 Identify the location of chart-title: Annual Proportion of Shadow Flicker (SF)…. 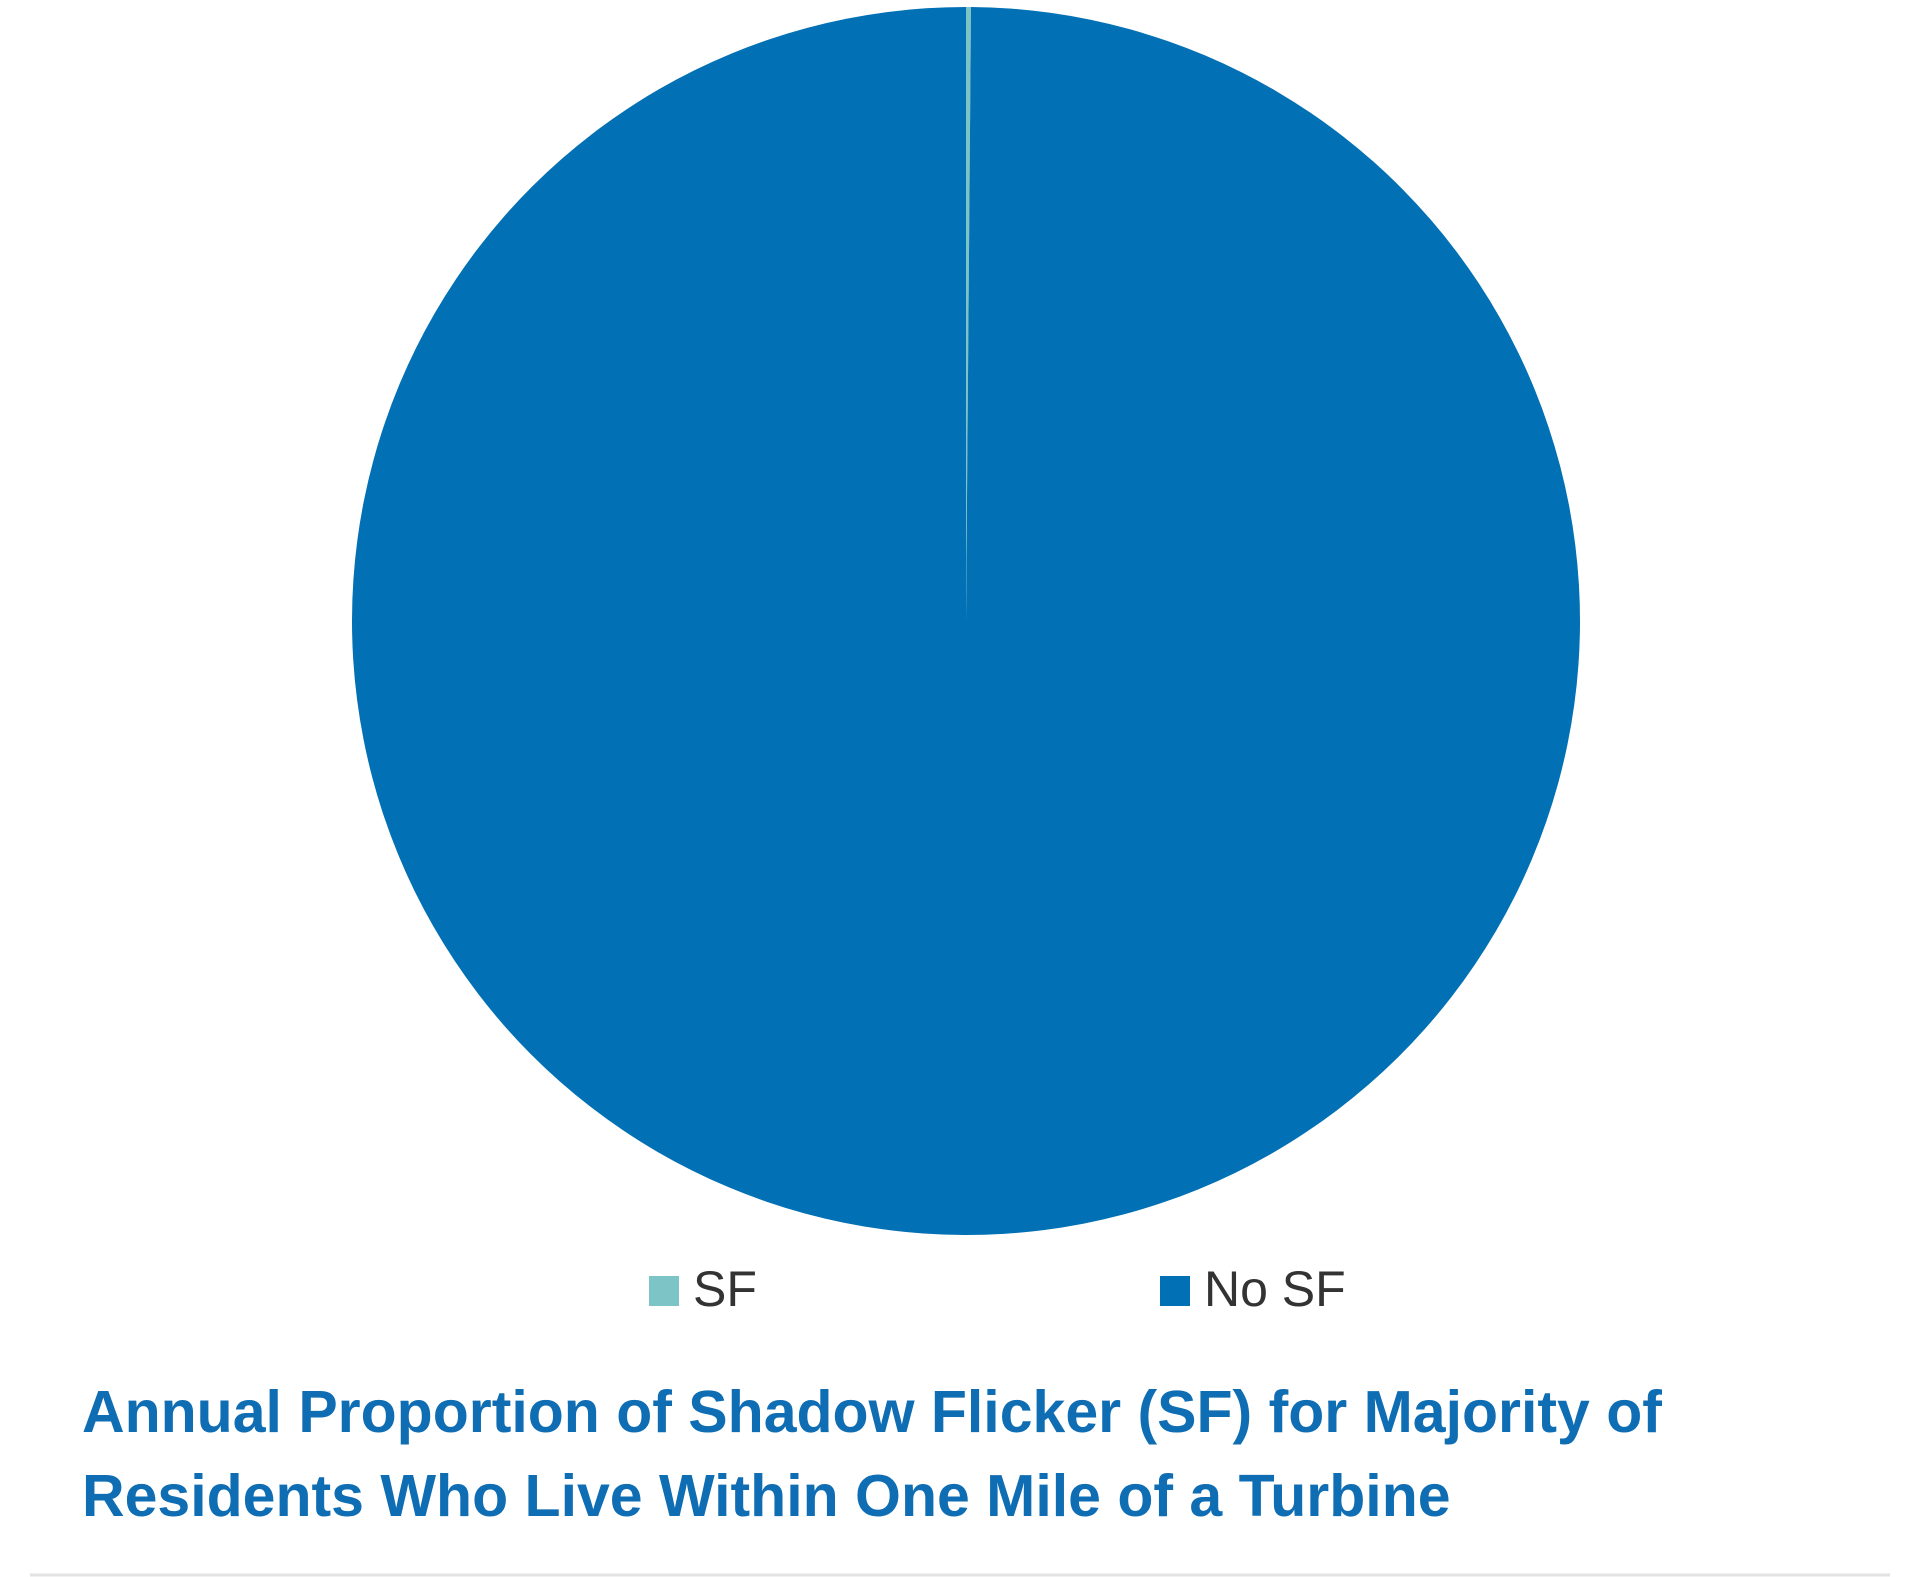
(872, 1454).